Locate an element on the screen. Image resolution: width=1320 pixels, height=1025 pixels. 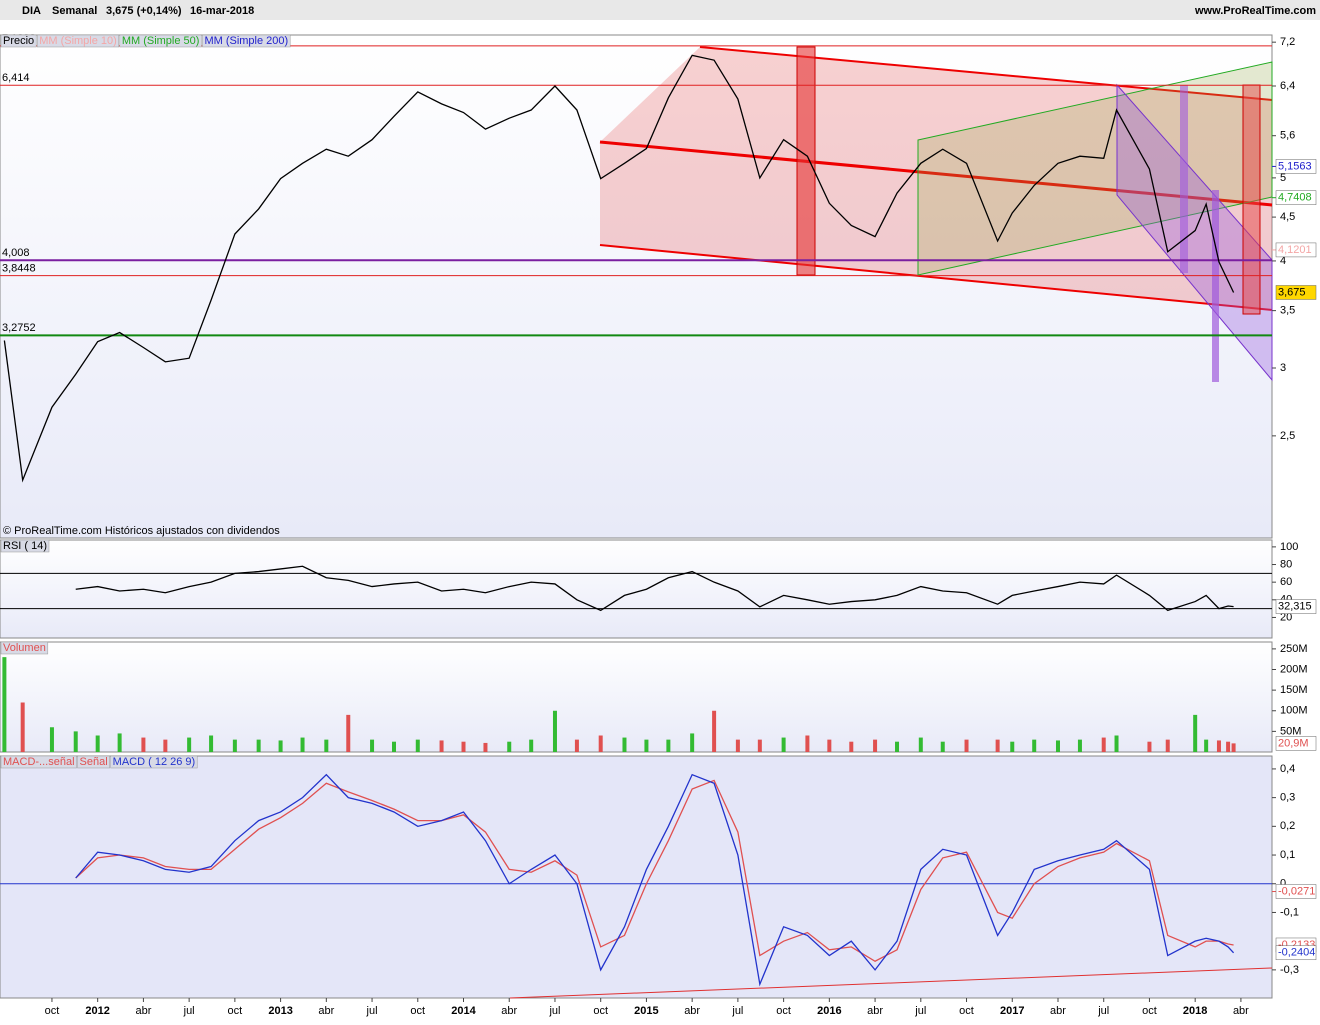
date: 16-mar-2018 is located at coordinates (222, 11).